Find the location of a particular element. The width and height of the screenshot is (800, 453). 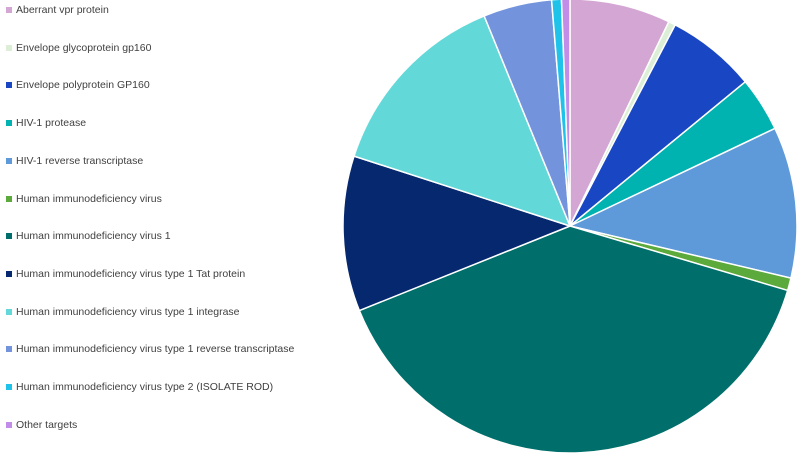

legend-item: Aberrant vpr protein is located at coordinates (156, 10).